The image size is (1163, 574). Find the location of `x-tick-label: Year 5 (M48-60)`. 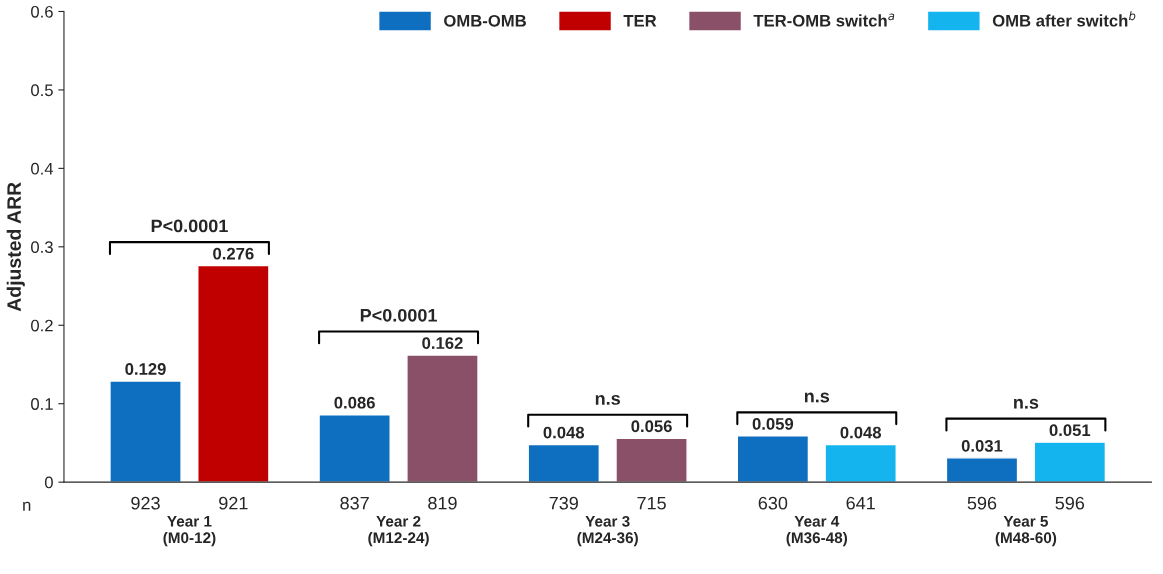

x-tick-label: Year 5 (M48-60) is located at coordinates (1026, 531).